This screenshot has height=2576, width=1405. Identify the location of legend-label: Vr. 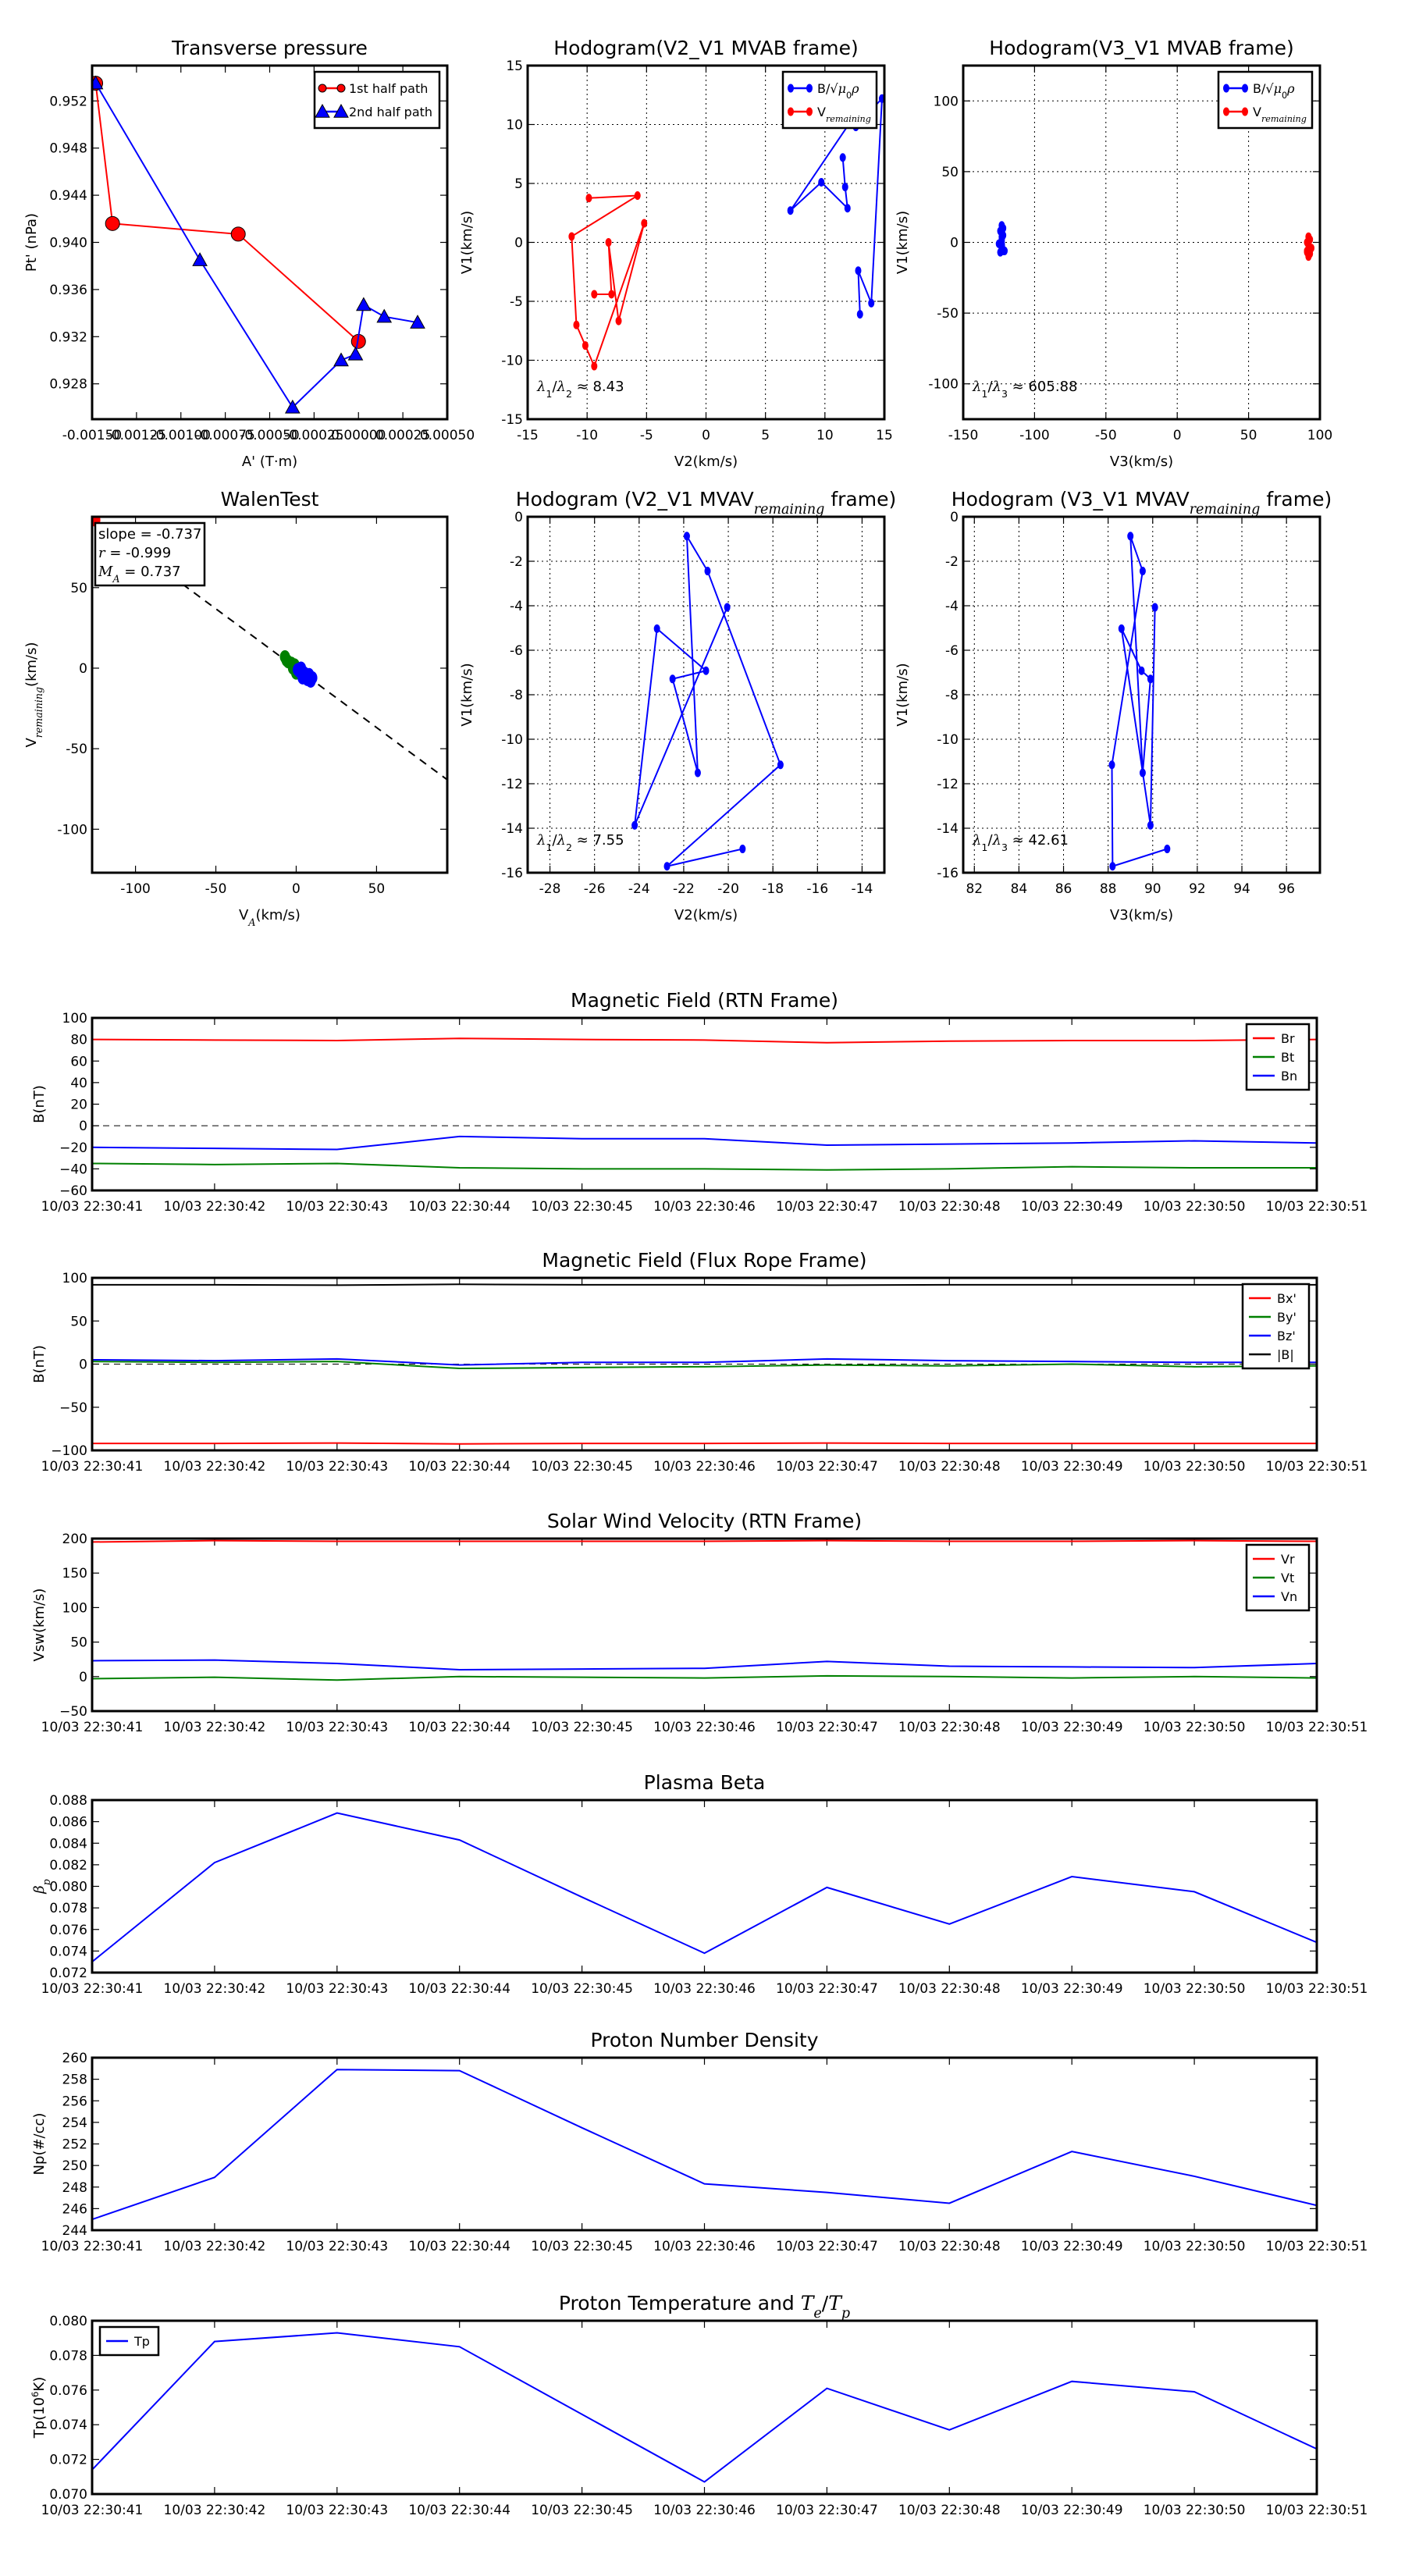
(1288, 1559).